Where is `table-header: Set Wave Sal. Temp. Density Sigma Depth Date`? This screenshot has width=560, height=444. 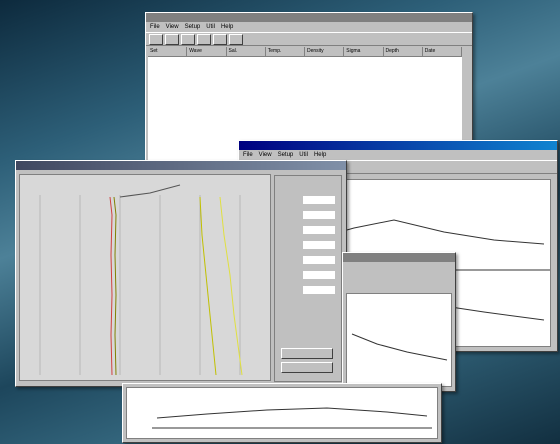 table-header: Set Wave Sal. Temp. Density Sigma Depth Date is located at coordinates (305, 52).